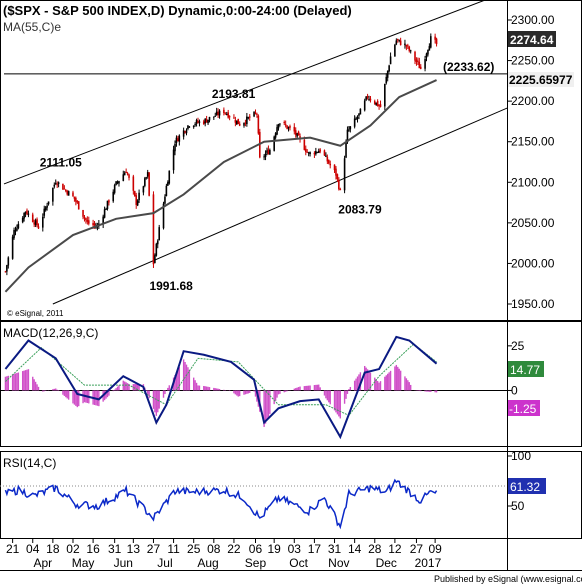 Image resolution: width=582 pixels, height=587 pixels. I want to click on x-tick-label: 31, so click(335, 549).